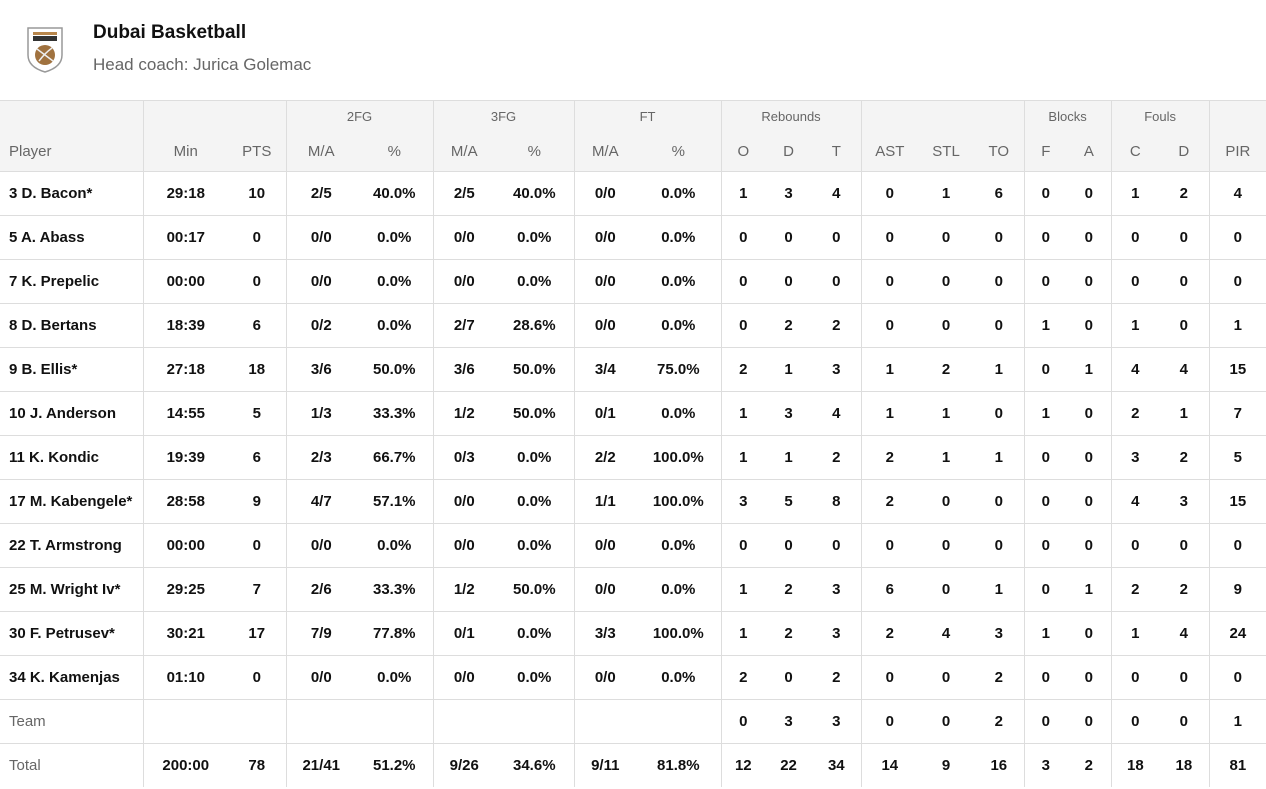 The image size is (1266, 789). I want to click on stat-min: 14:55, so click(185, 413).